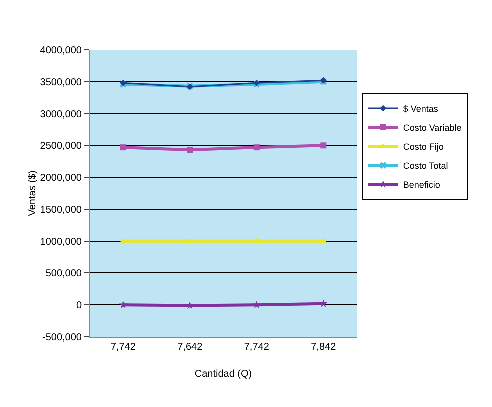 The image size is (492, 407). Describe the element at coordinates (32, 193) in the screenshot. I see `y-axis-title: Ventas ($)` at that location.